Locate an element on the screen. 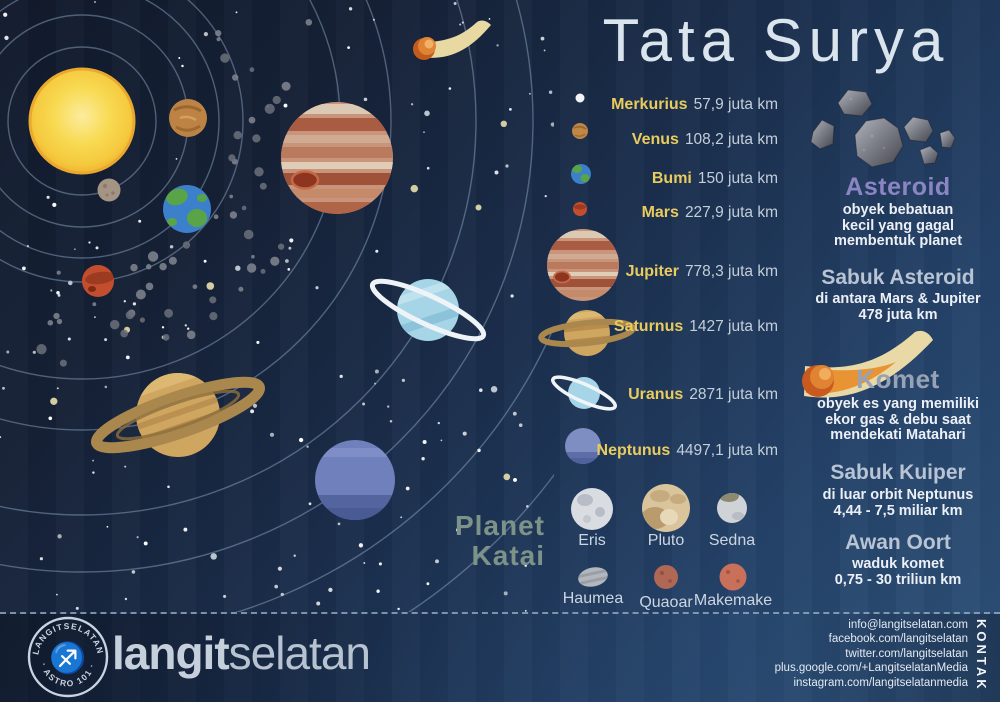 The image size is (1000, 702). list-item-venus: Venus 108,2 juta km is located at coordinates (653, 141).